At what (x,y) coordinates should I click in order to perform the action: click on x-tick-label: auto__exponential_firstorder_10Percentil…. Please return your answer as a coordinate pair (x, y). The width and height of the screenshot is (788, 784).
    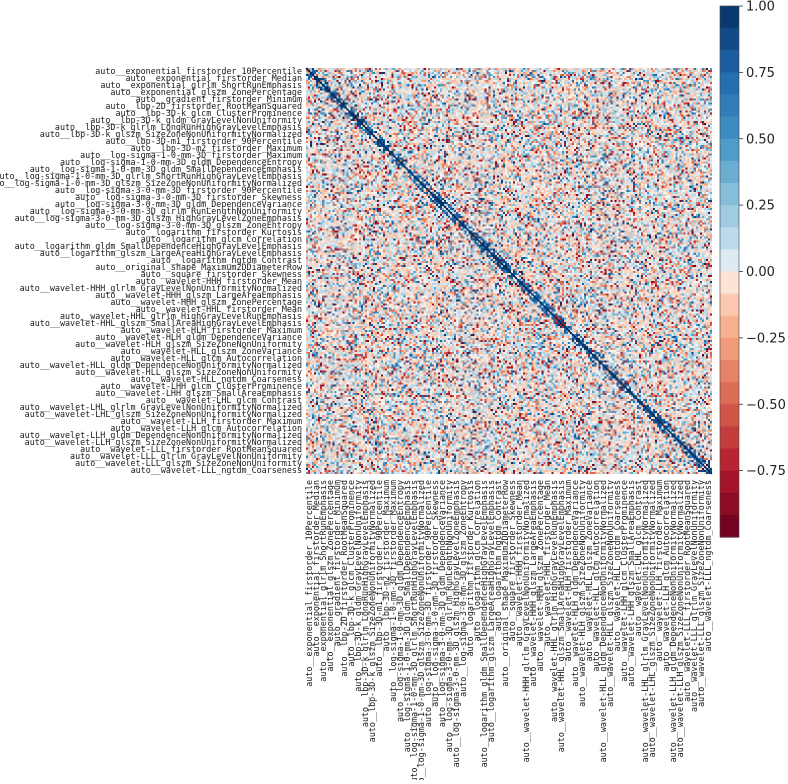
    Looking at the image, I should click on (309, 583).